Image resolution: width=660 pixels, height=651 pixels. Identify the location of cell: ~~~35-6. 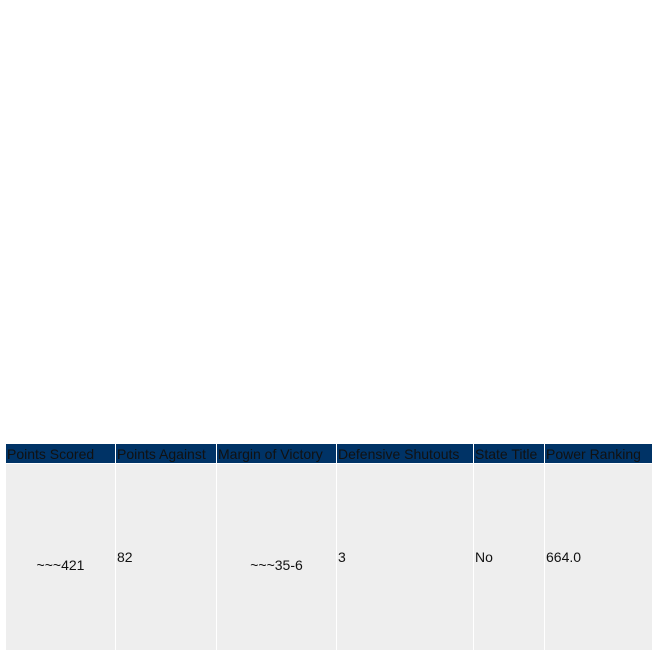
(276, 557).